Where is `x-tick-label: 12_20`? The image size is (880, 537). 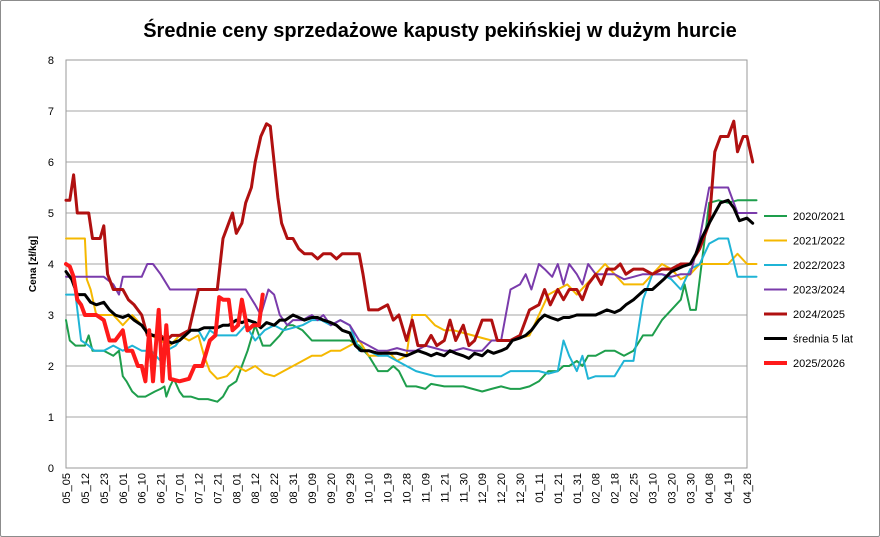 x-tick-label: 12_20 is located at coordinates (502, 488).